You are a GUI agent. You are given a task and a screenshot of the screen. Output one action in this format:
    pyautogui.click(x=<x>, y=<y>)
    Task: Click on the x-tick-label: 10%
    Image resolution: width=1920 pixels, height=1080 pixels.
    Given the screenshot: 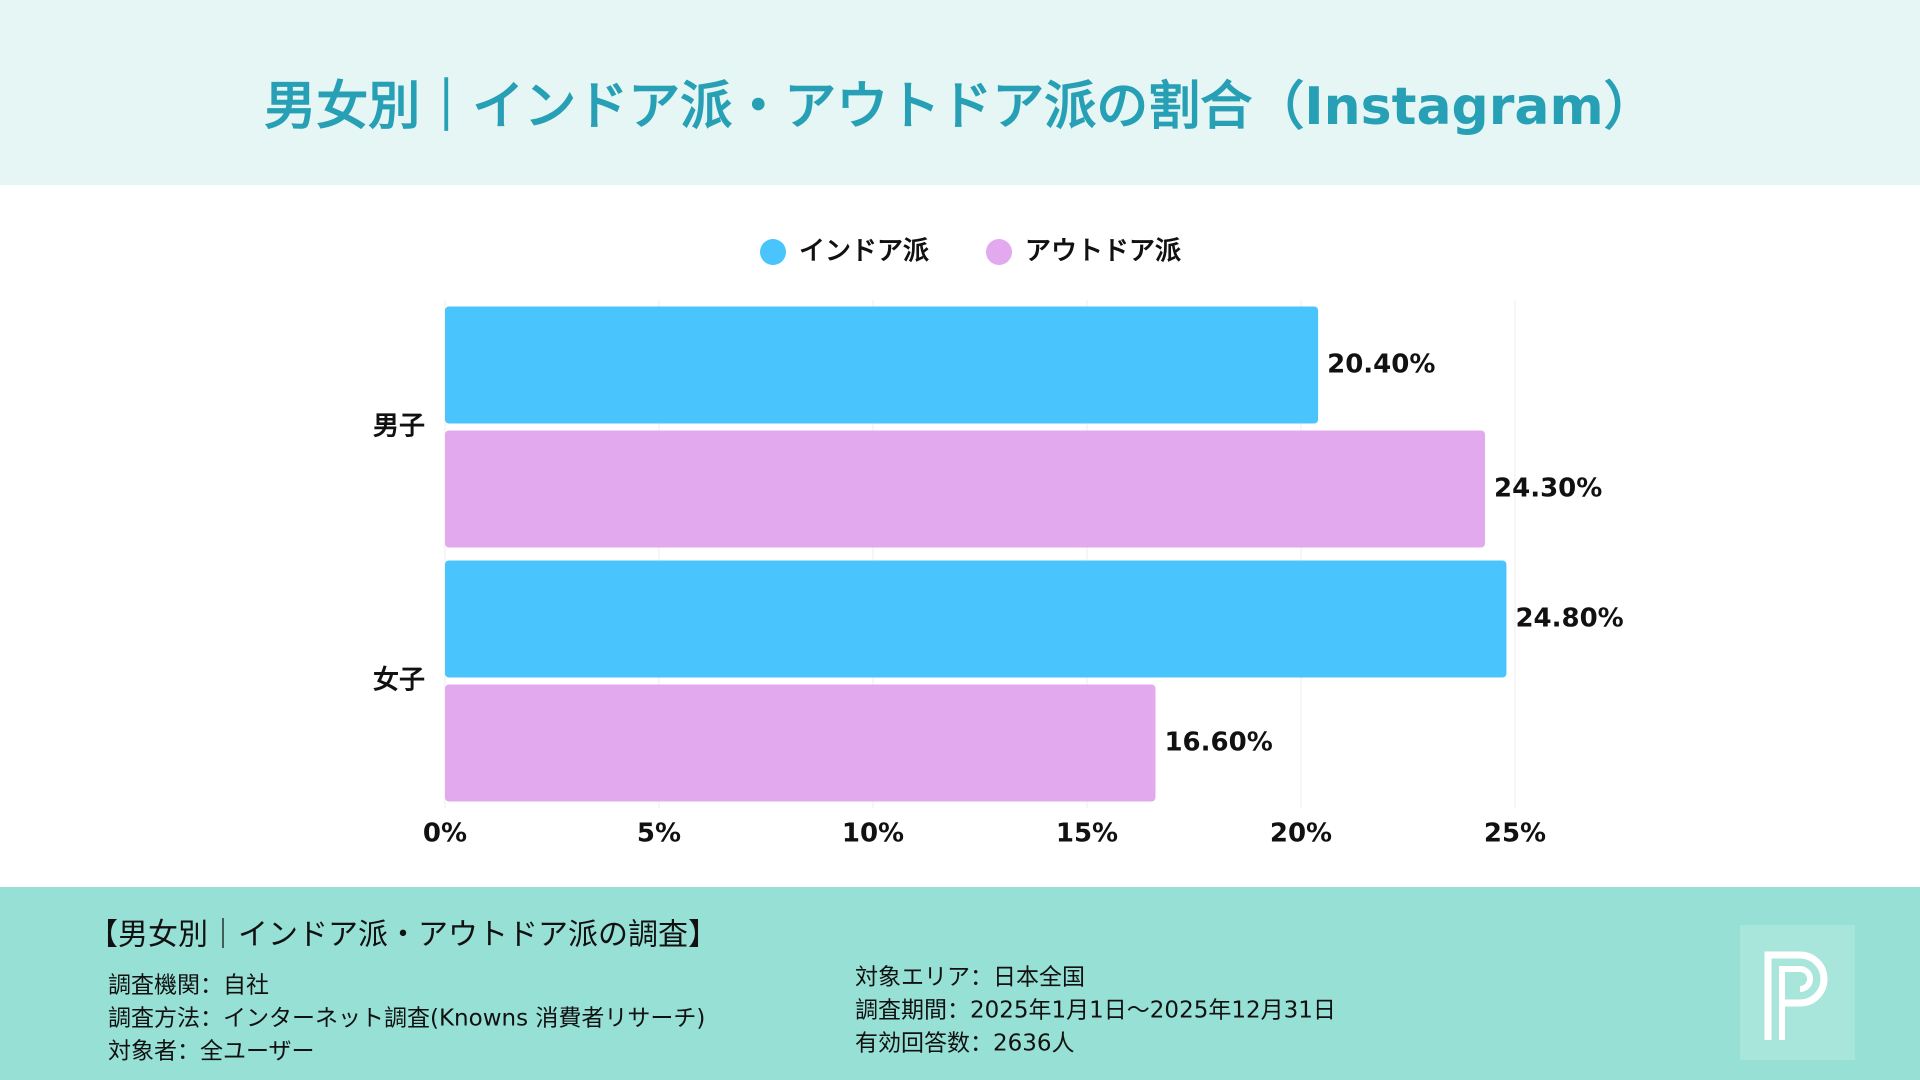 What is the action you would take?
    pyautogui.click(x=873, y=834)
    